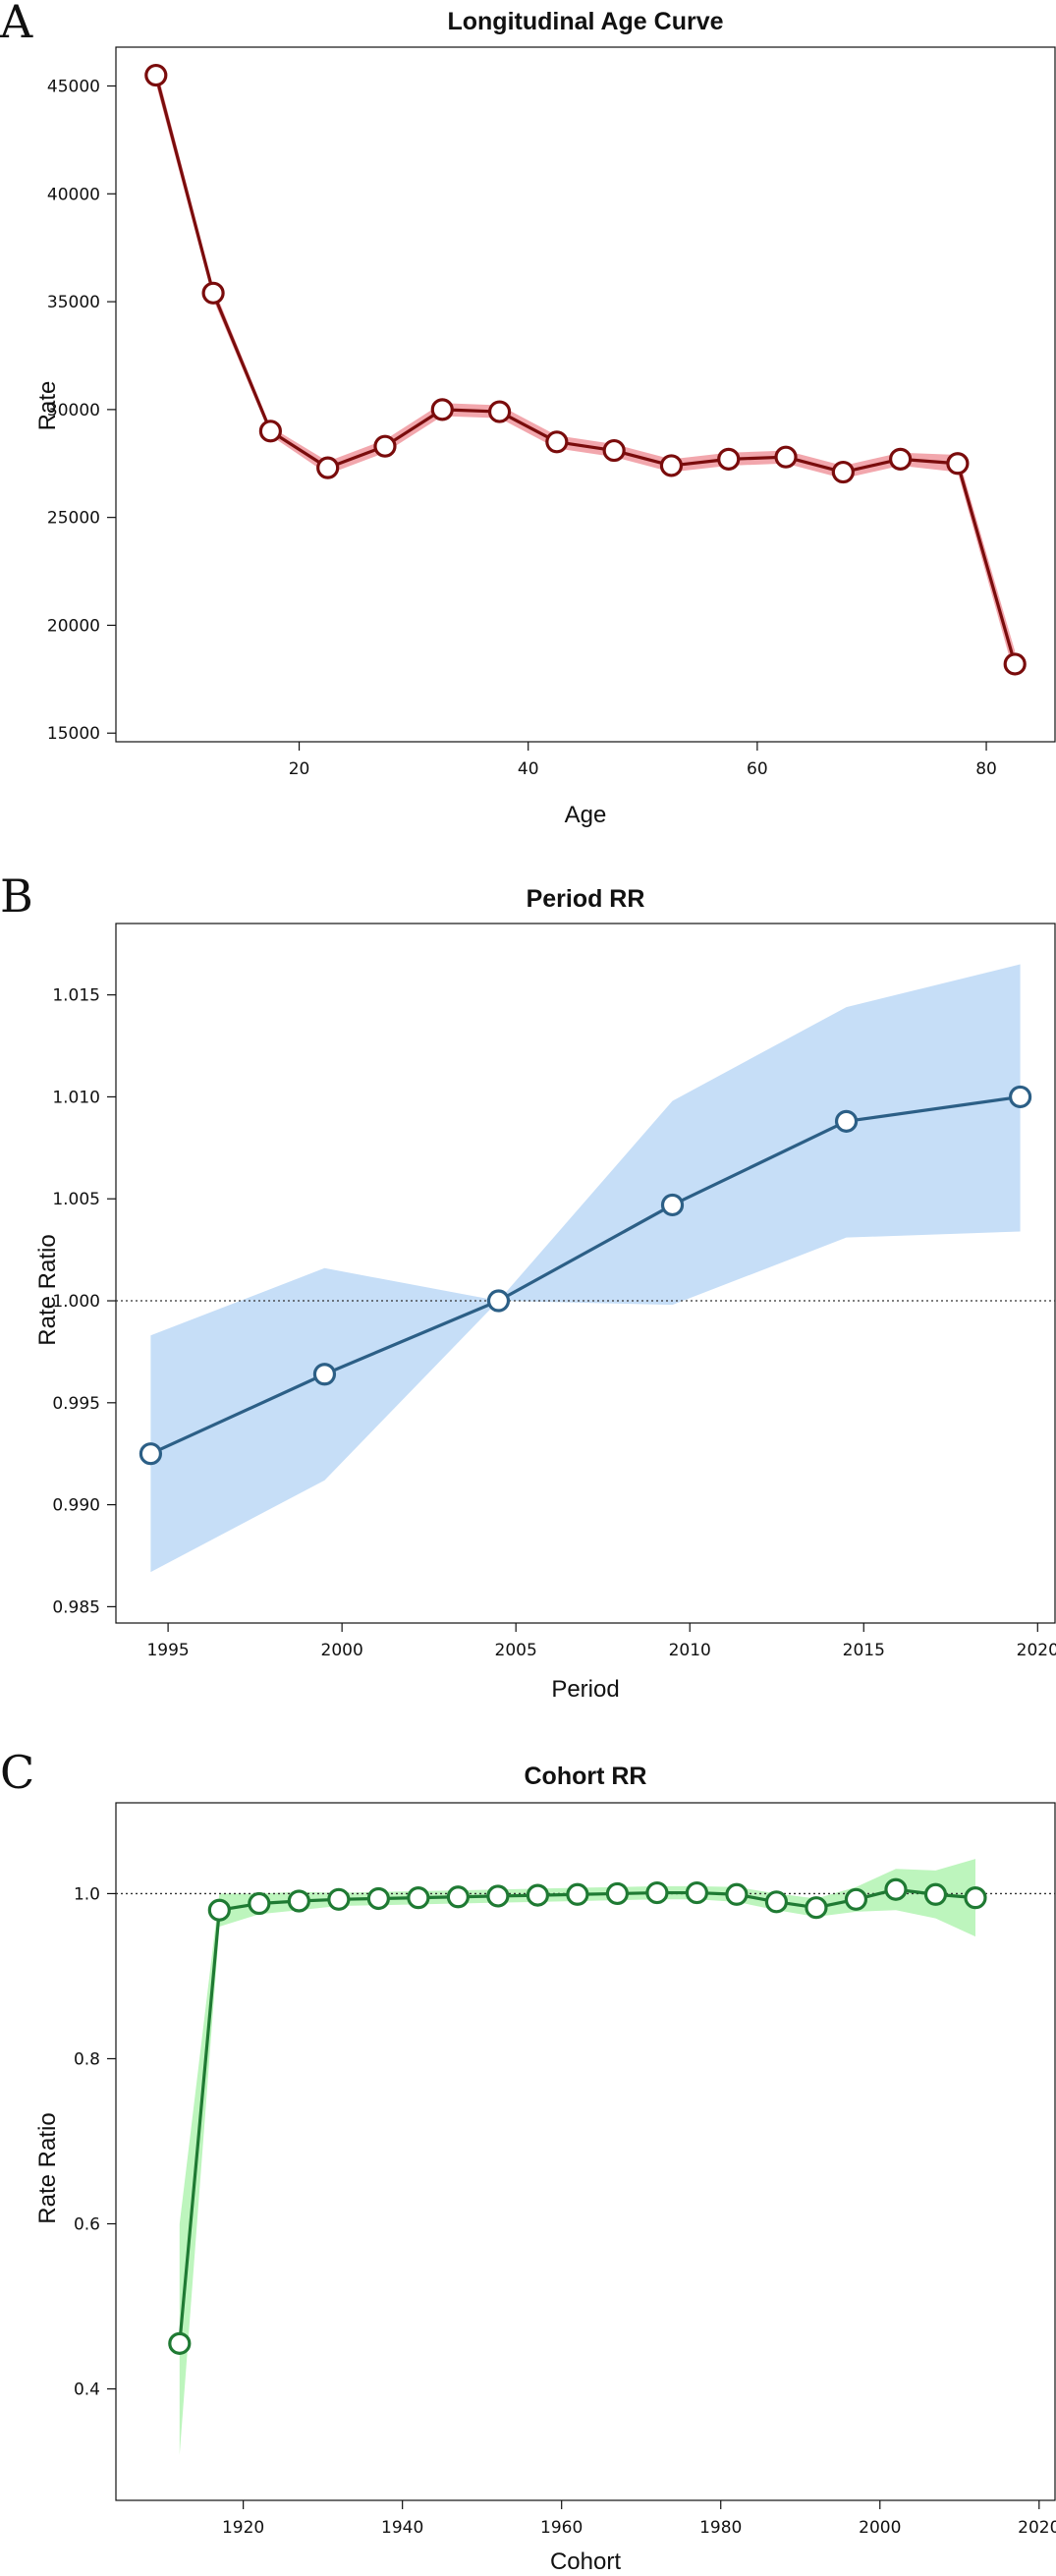 The image size is (1056, 2576). I want to click on cohort-y-tick-label: 0.8, so click(87, 2059).